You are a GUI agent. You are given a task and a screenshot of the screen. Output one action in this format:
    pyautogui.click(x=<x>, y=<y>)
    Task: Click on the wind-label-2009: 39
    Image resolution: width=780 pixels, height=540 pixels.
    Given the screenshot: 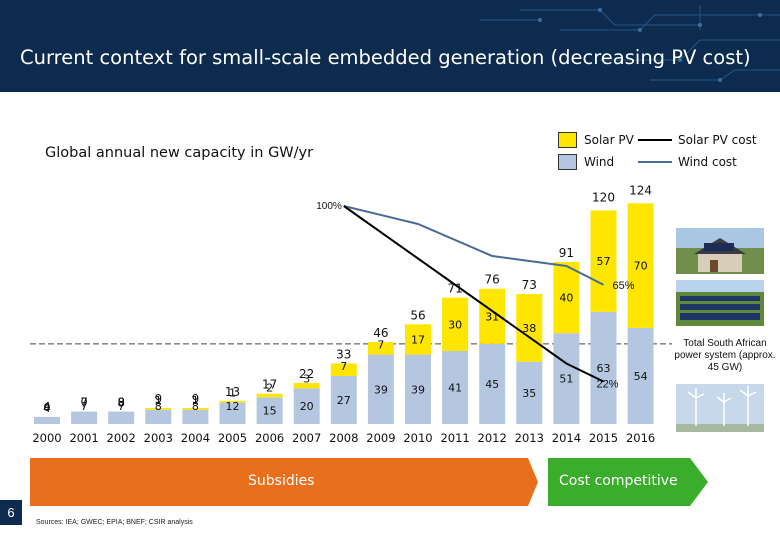 What is the action you would take?
    pyautogui.click(x=381, y=389)
    